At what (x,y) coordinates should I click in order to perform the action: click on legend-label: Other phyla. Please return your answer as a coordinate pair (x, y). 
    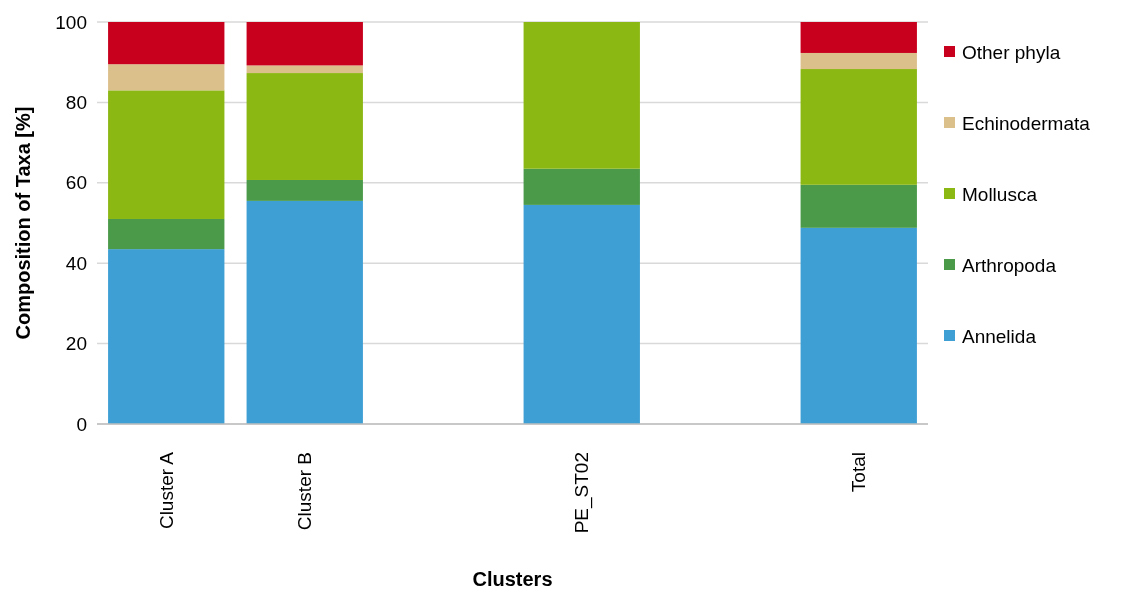
    Looking at the image, I should click on (1011, 52).